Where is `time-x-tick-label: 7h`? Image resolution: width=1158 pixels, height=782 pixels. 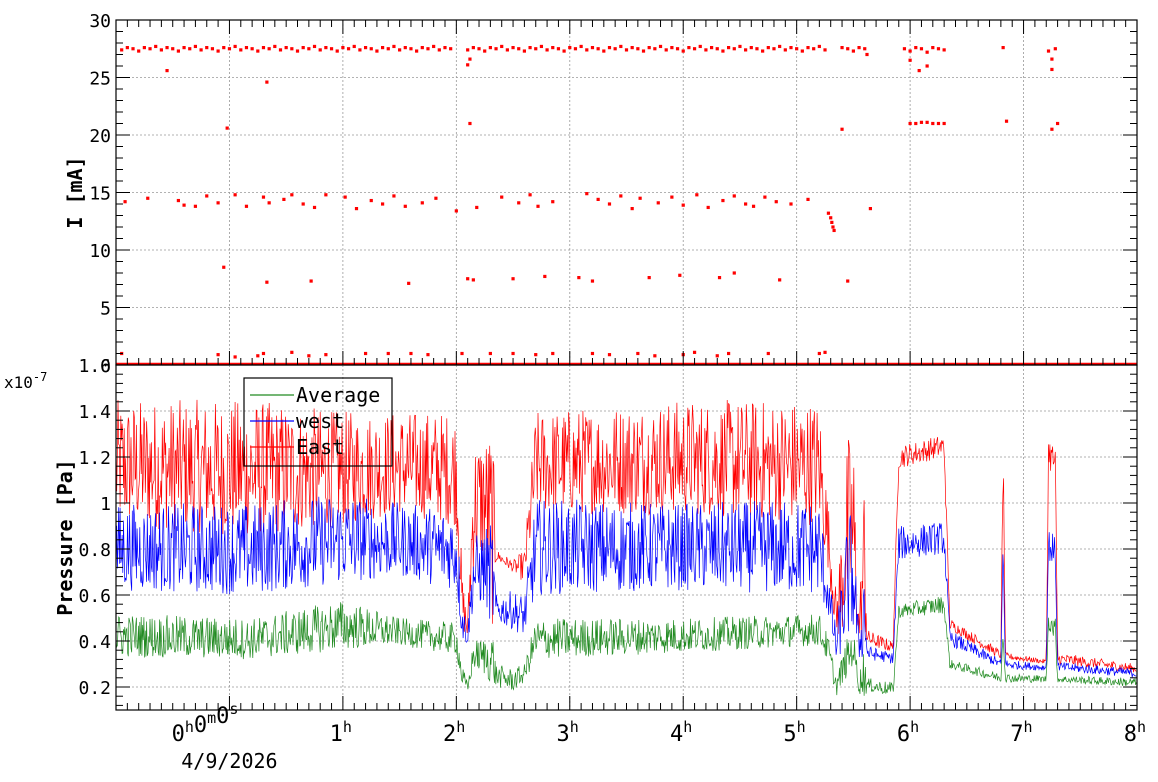
time-x-tick-label: 7h is located at coordinates (1021, 732).